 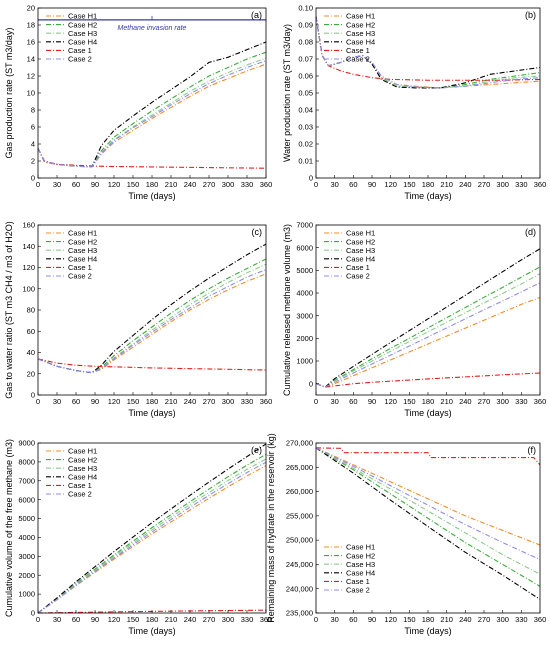 What do you see at coordinates (209, 619) in the screenshot?
I see `x-tick-label: 270` at bounding box center [209, 619].